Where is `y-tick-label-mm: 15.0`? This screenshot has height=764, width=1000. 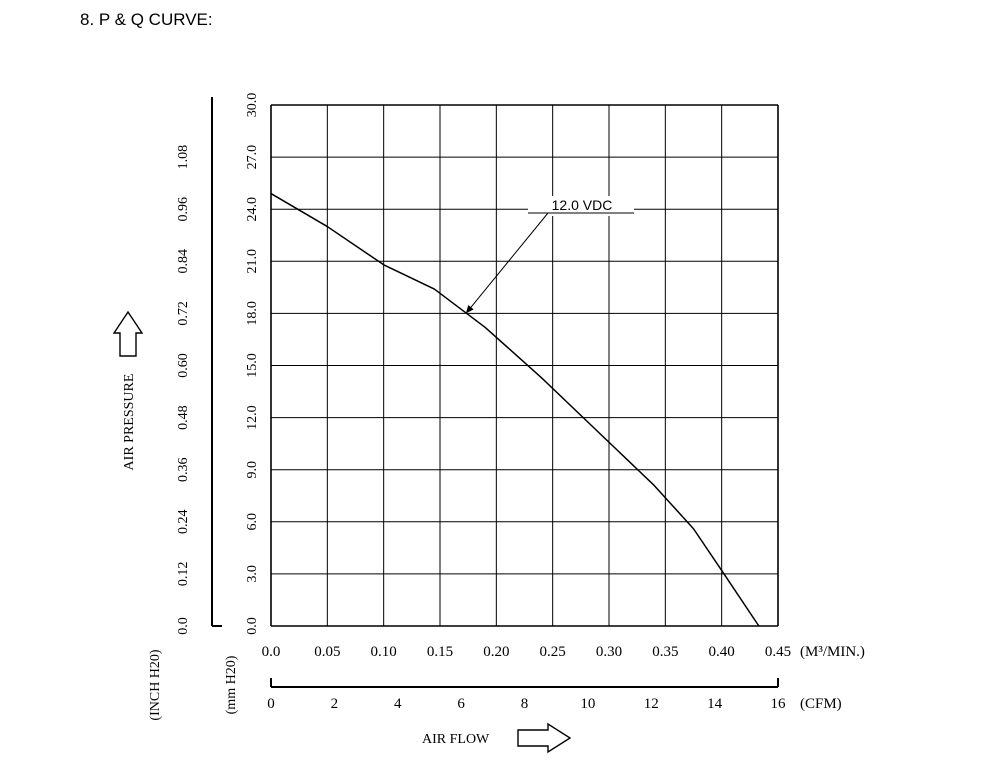 y-tick-label-mm: 15.0 is located at coordinates (252, 365).